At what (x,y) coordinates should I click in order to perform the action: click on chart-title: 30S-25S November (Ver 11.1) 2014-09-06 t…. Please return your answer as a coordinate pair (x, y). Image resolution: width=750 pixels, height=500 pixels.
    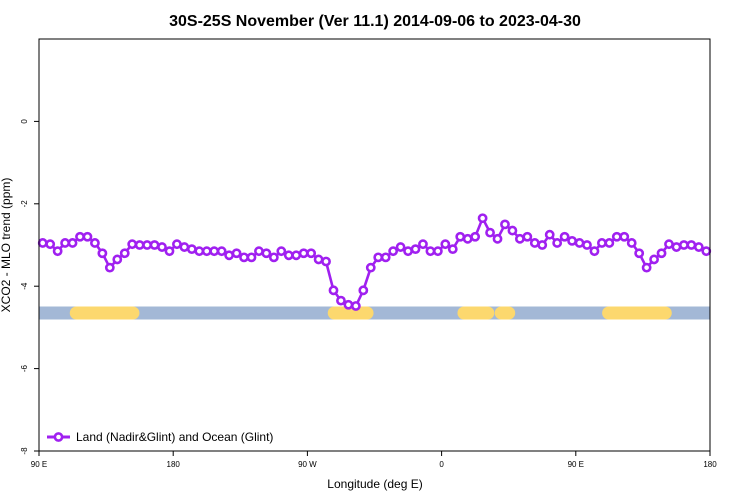
    Looking at the image, I should click on (375, 21).